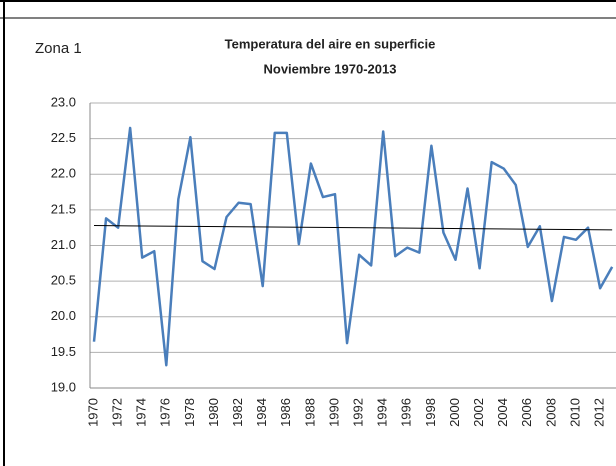 This screenshot has height=466, width=616. Describe the element at coordinates (309, 412) in the screenshot. I see `x-tick-label: 1988` at that location.